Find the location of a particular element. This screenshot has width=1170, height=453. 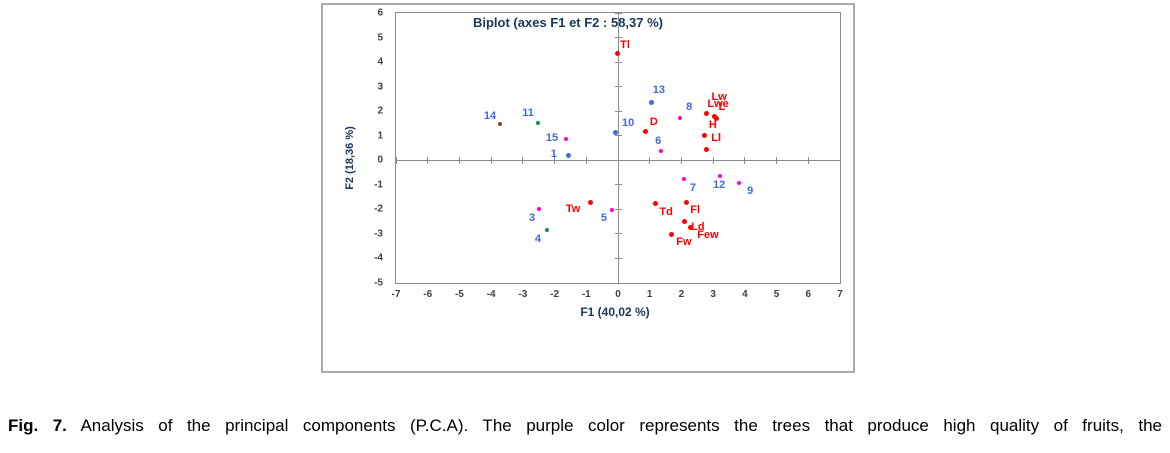

point-label-Lw: Lw is located at coordinates (719, 97).